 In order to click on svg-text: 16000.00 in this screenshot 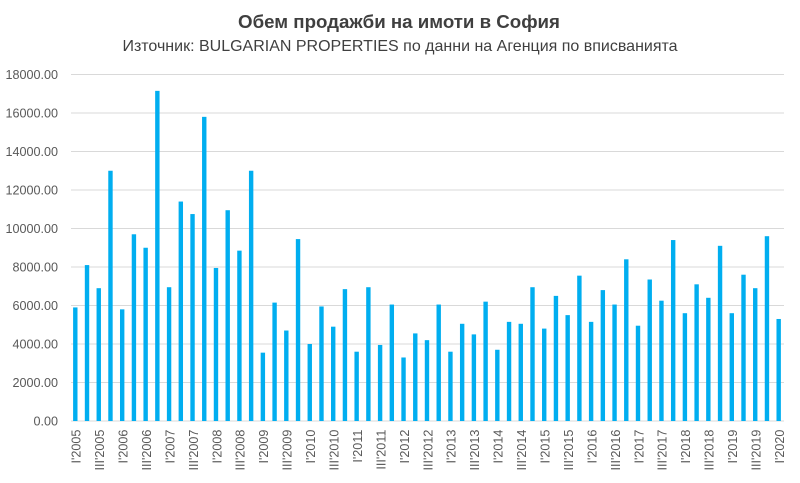, I will do `click(31, 113)`.